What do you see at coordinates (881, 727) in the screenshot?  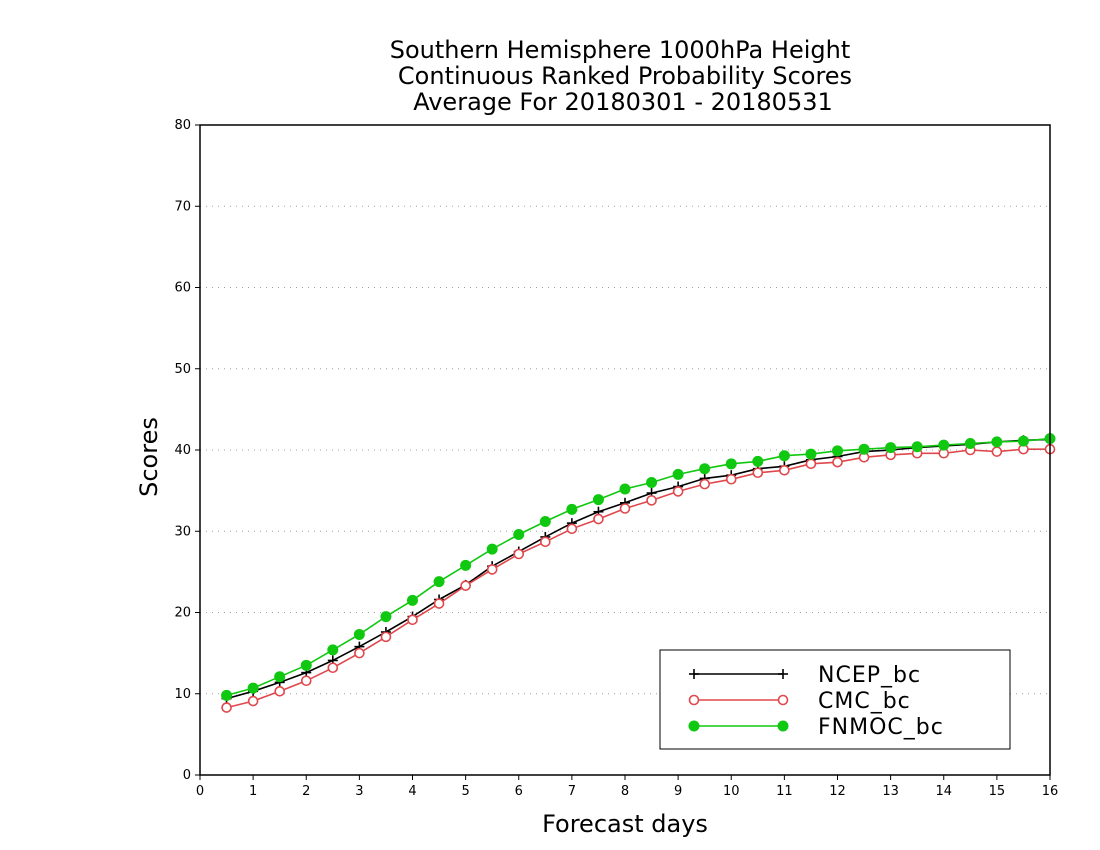 I see `legend-label-fnmoc-bc: FNMOC_bc` at bounding box center [881, 727].